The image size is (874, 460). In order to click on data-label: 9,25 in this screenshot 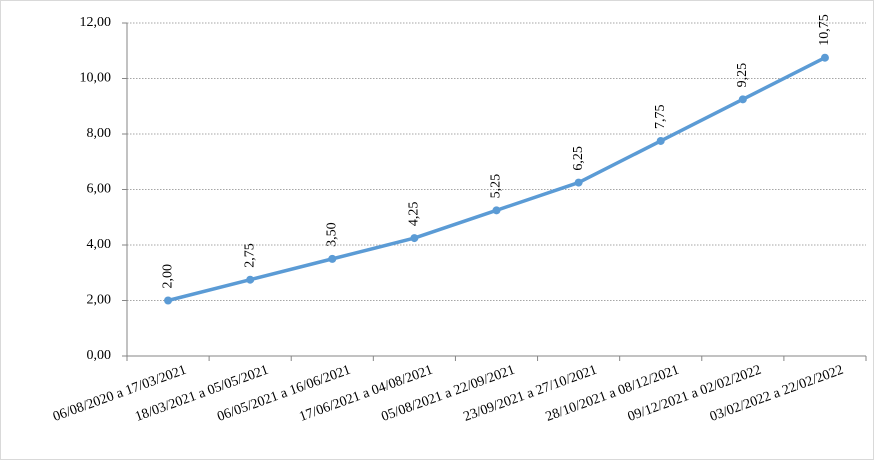, I will do `click(742, 75)`.